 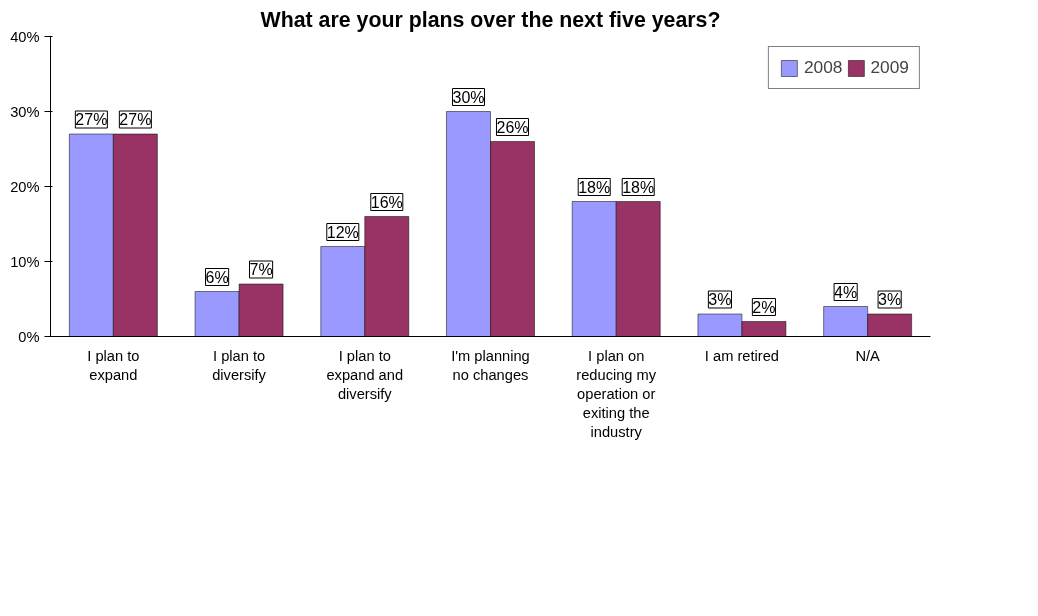 What do you see at coordinates (720, 299) in the screenshot?
I see `data-label: 3%` at bounding box center [720, 299].